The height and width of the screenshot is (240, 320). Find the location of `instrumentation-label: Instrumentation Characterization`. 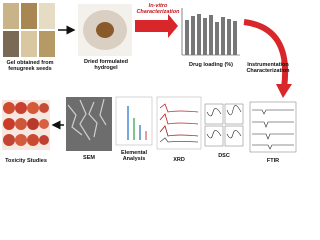

instrumentation-label: Instrumentation Characterization is located at coordinates (268, 68).